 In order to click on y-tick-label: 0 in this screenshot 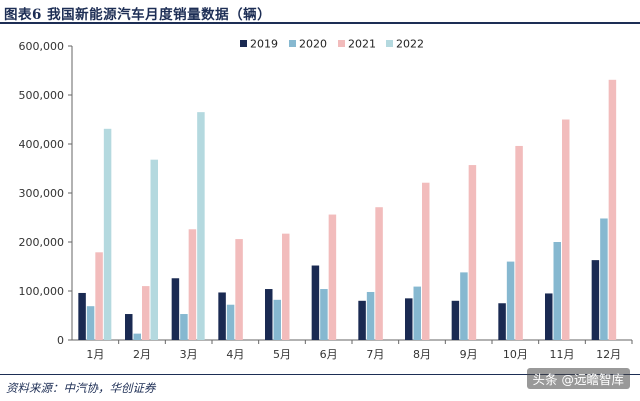, I will do `click(60, 340)`.